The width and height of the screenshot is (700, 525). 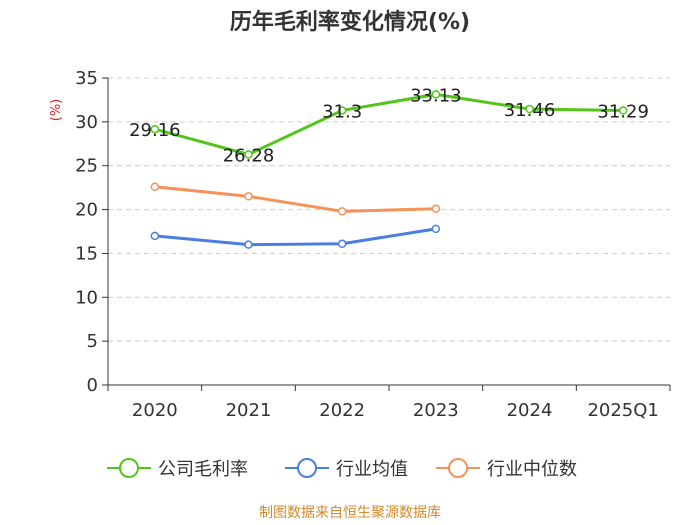 I want to click on y-axis-label: (%), so click(x=56, y=110).